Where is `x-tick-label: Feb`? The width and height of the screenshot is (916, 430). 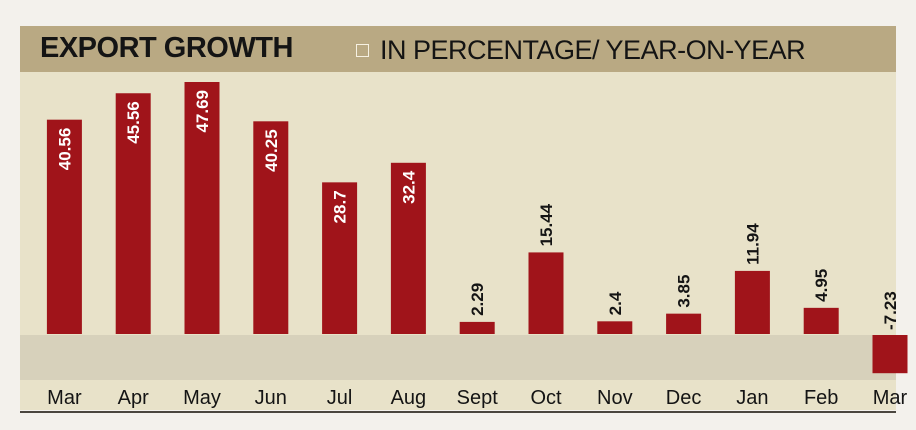 x-tick-label: Feb is located at coordinates (821, 398).